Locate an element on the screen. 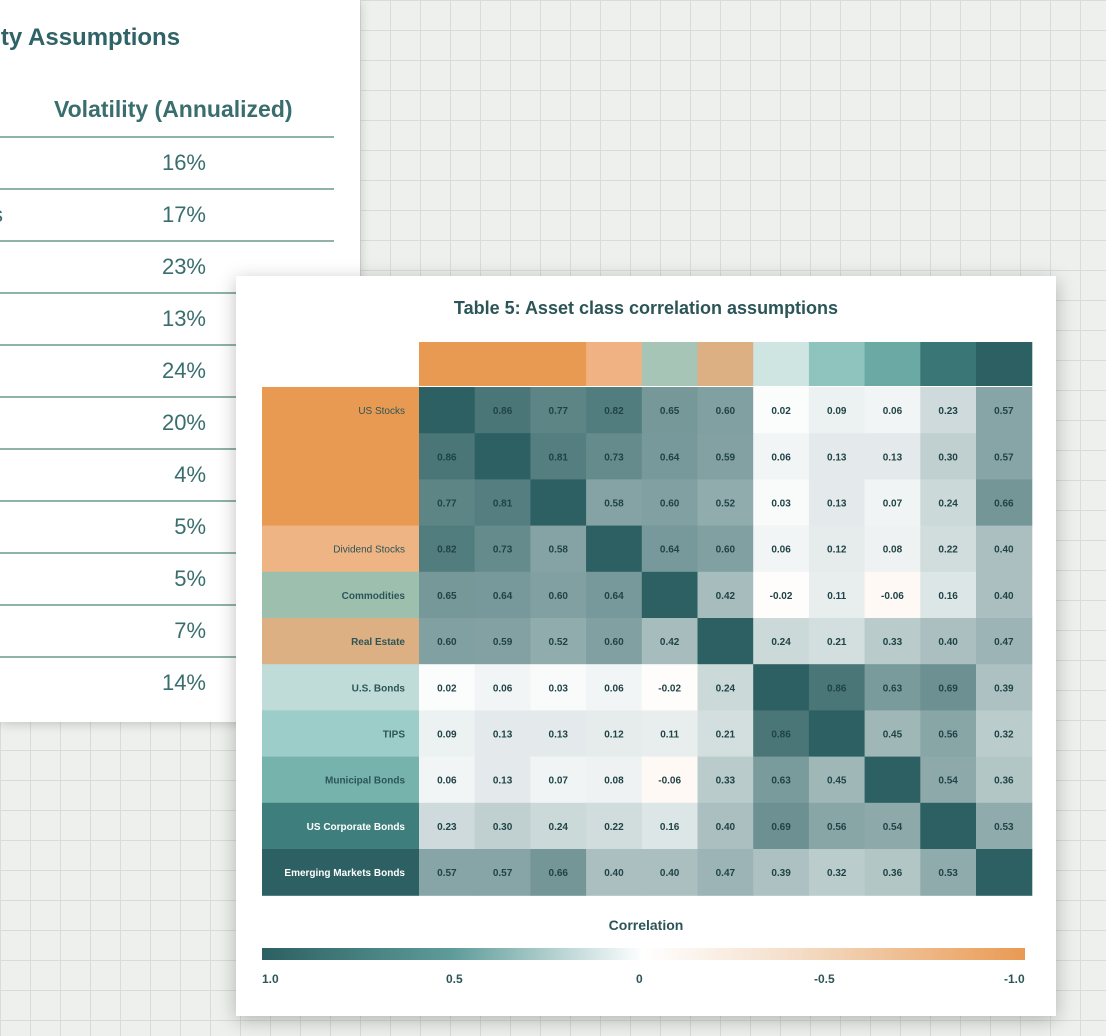  volatility-column-header: Volatility (Annualized) is located at coordinates (173, 109).